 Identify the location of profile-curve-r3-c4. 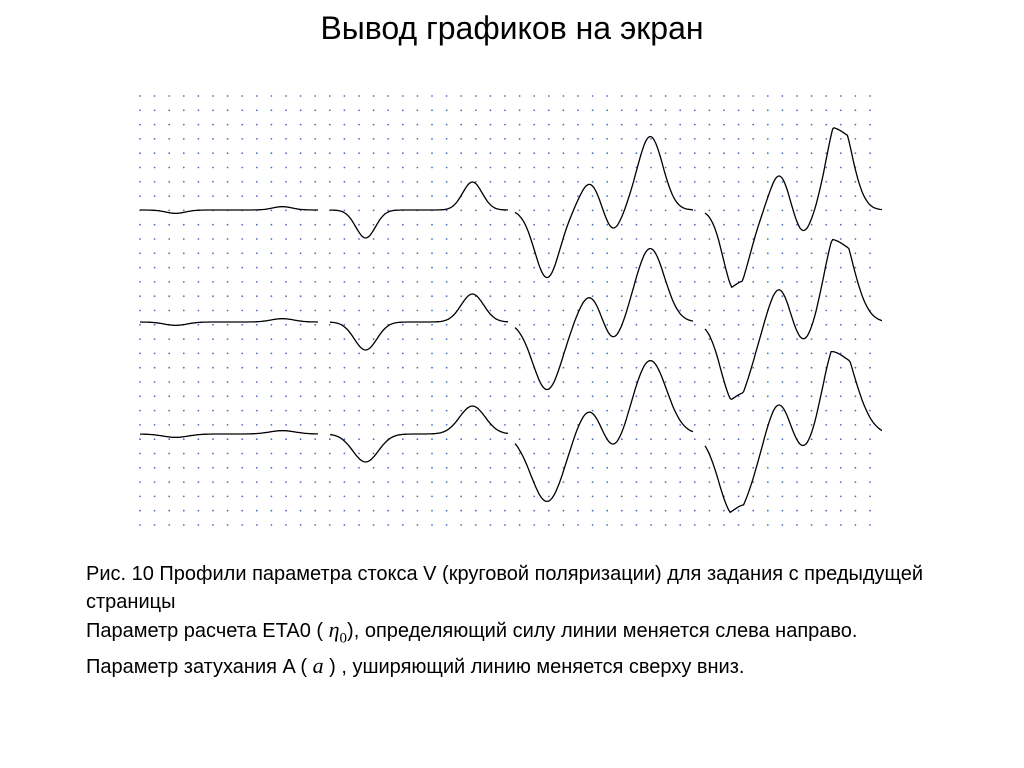
(793, 432).